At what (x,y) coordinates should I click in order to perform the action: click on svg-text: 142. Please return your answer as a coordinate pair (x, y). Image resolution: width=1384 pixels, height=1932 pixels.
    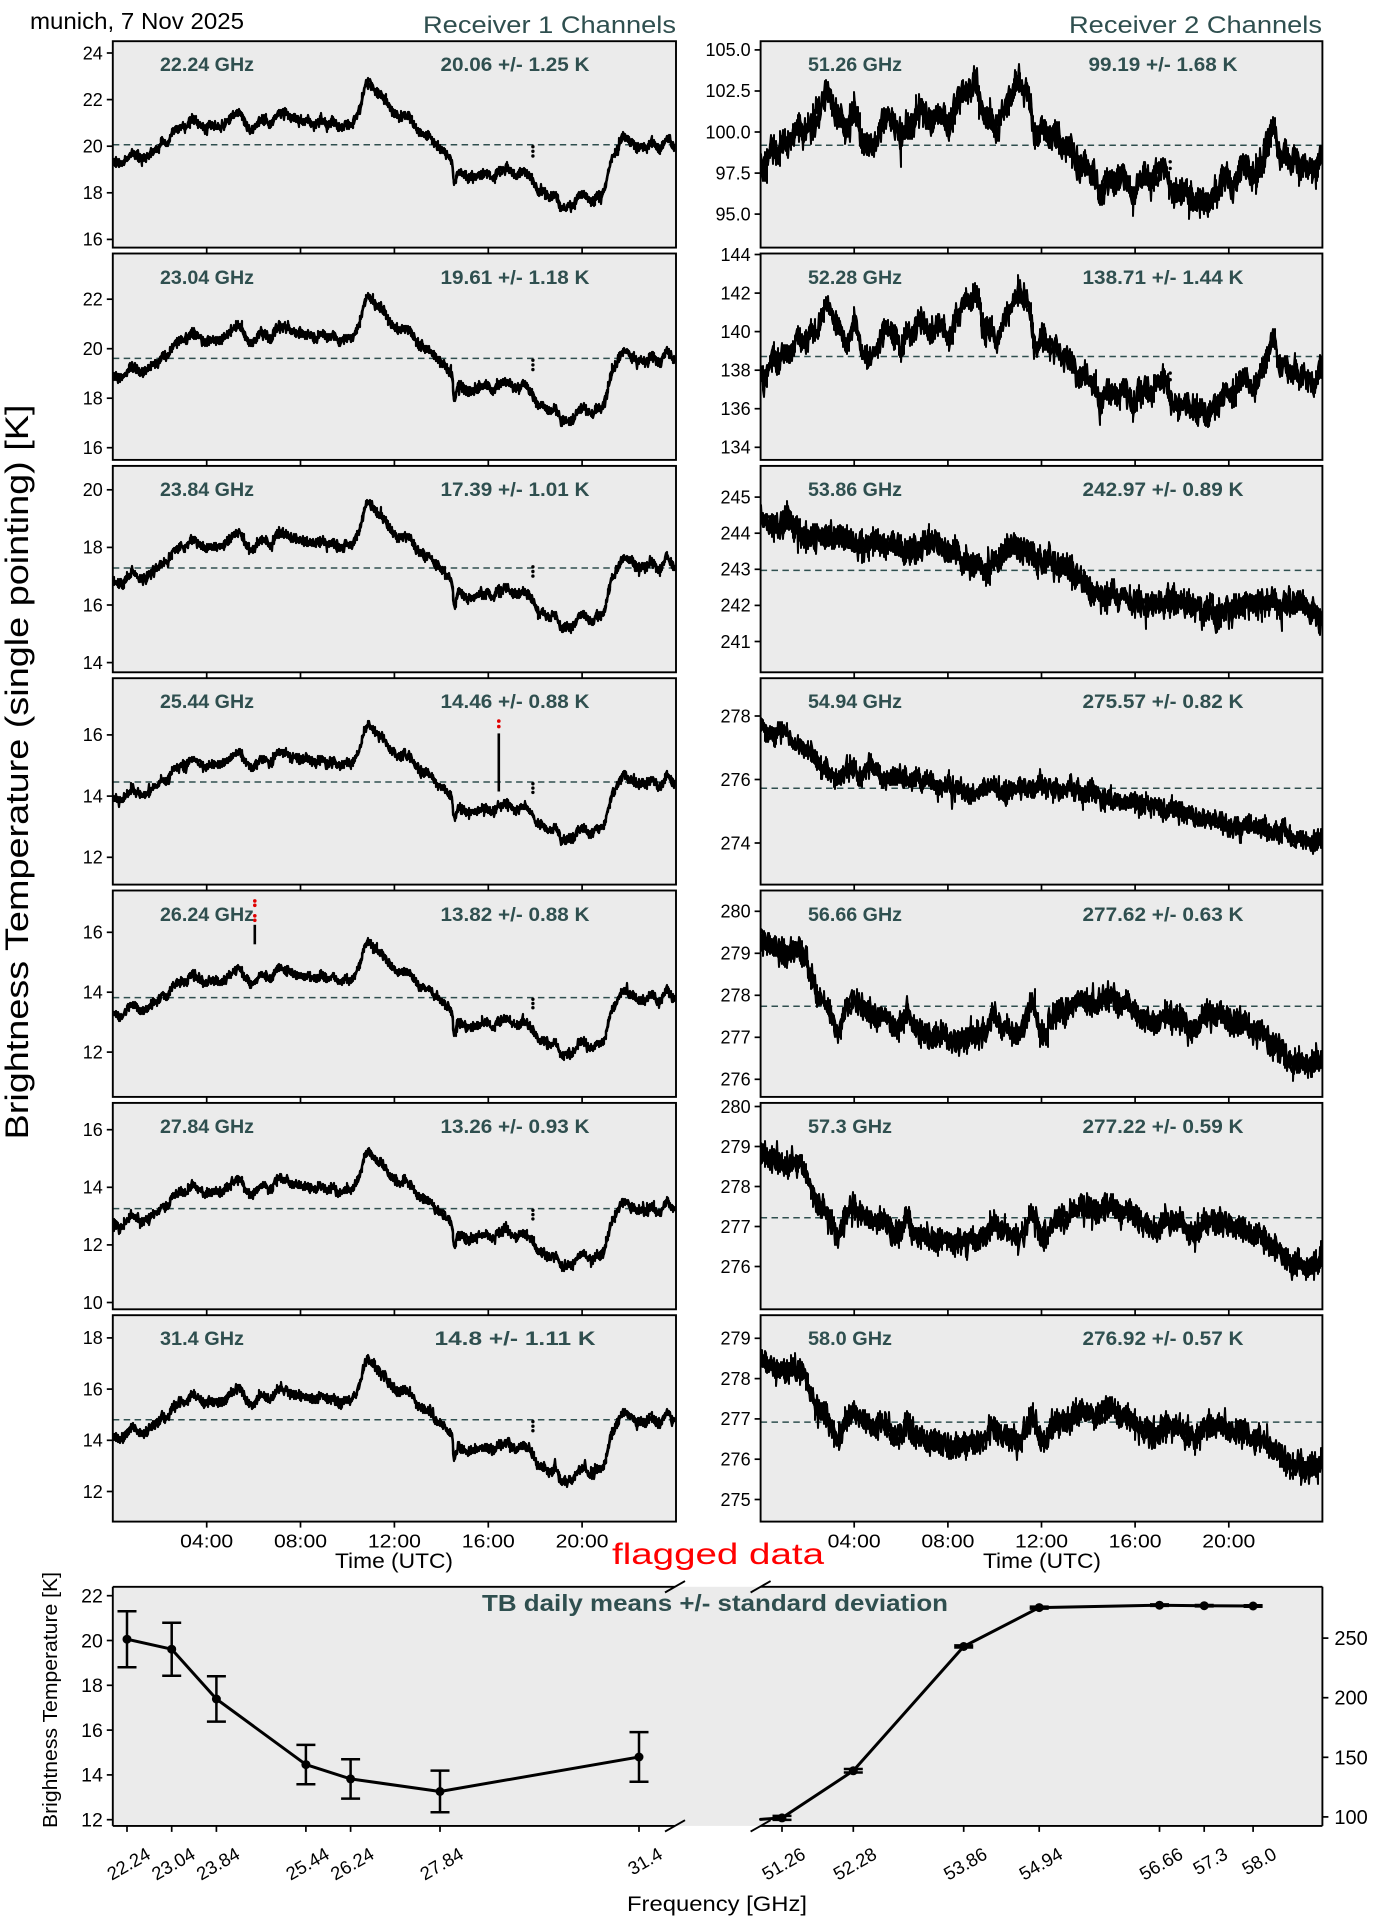
    Looking at the image, I should click on (736, 293).